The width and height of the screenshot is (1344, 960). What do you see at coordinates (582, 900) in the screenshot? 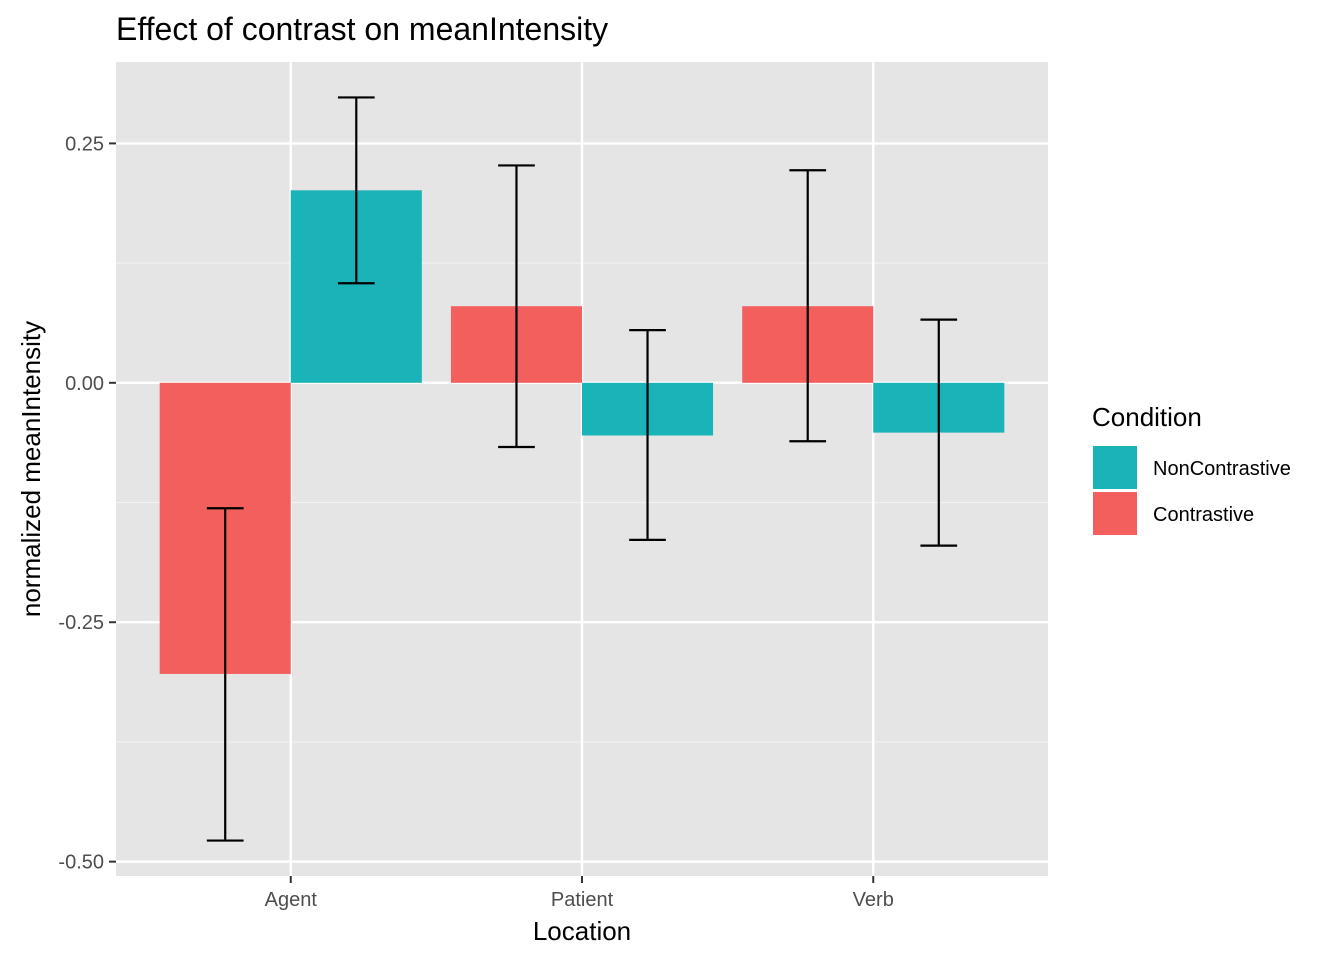
I see `x-tick-label: Patient` at bounding box center [582, 900].